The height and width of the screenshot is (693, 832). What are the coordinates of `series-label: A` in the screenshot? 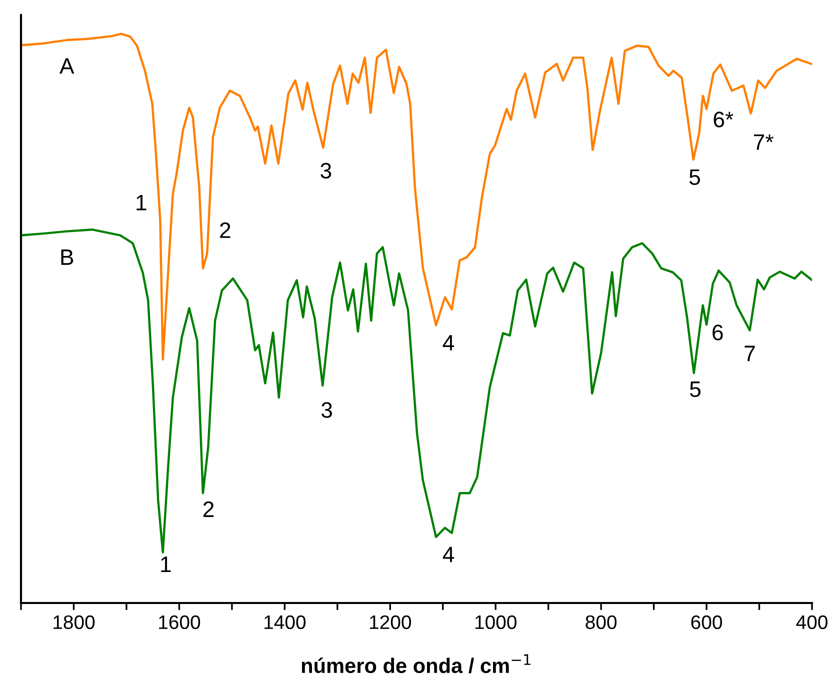 It's located at (67, 66).